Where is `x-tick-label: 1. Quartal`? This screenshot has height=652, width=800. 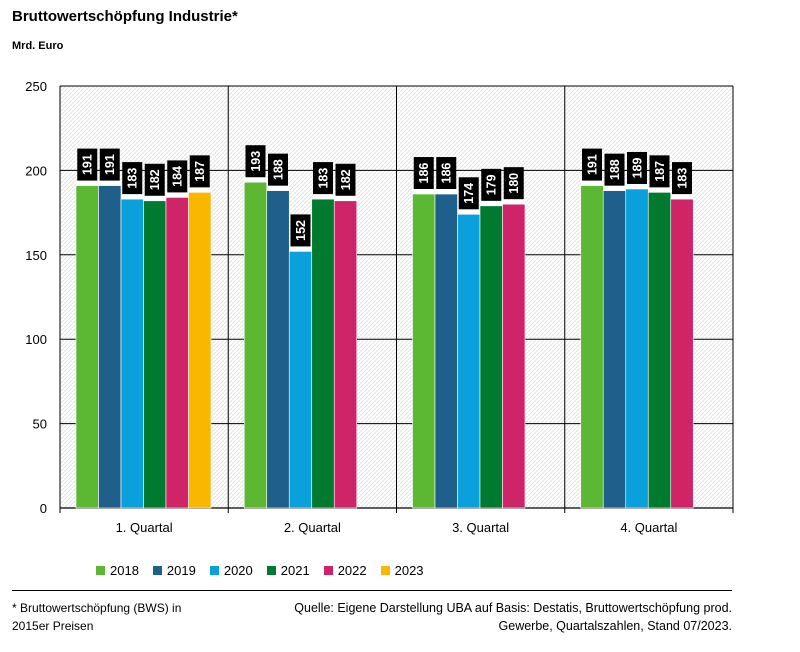
x-tick-label: 1. Quartal is located at coordinates (144, 527).